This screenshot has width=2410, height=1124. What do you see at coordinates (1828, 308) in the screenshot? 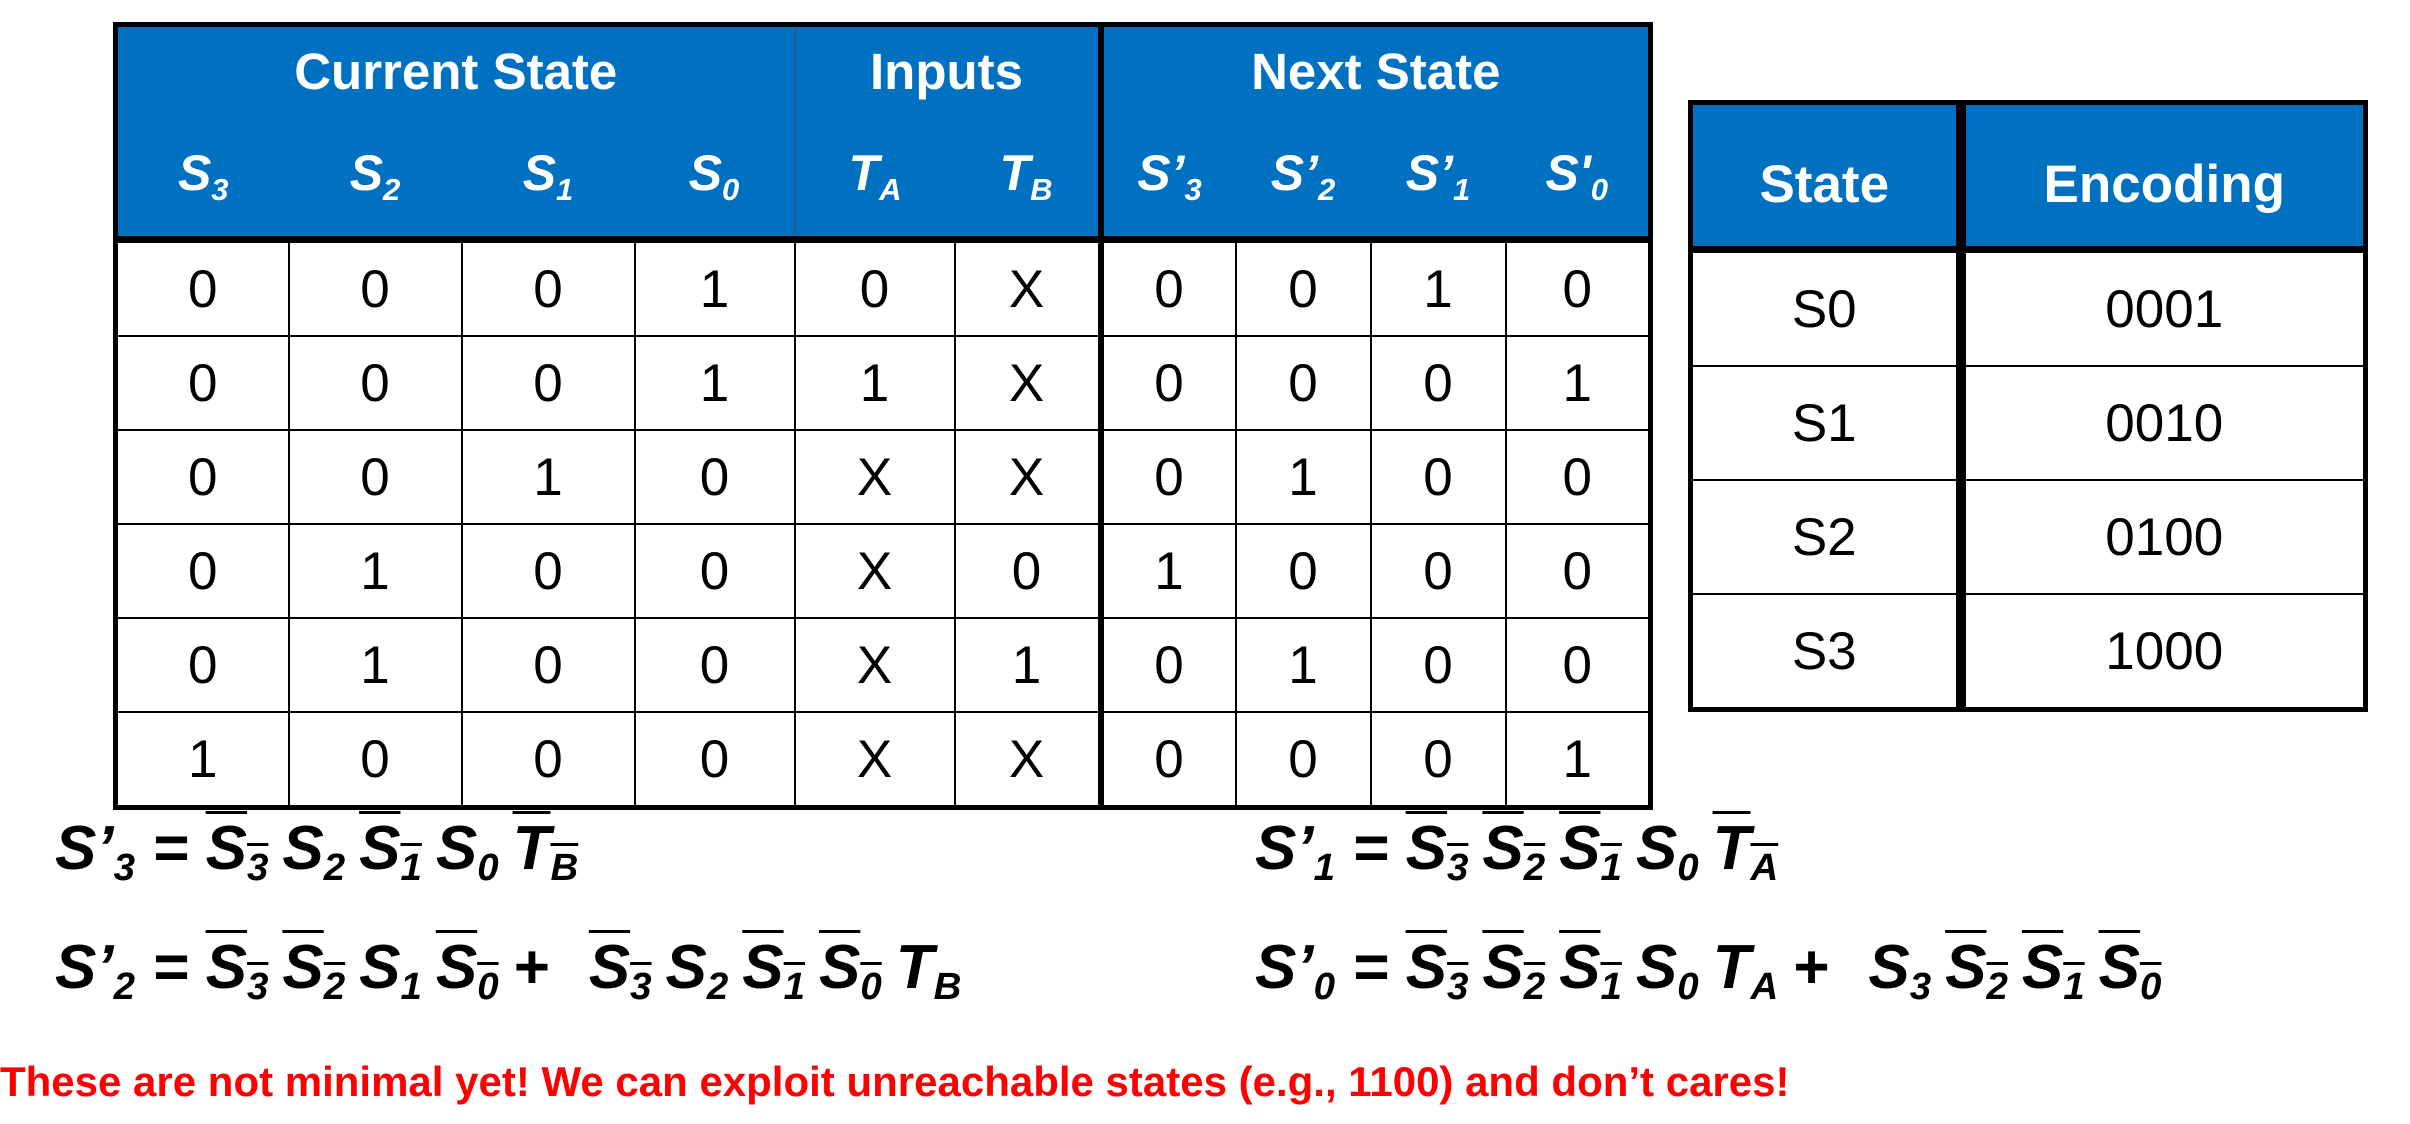
I see `state-name-cell: S0` at bounding box center [1828, 308].